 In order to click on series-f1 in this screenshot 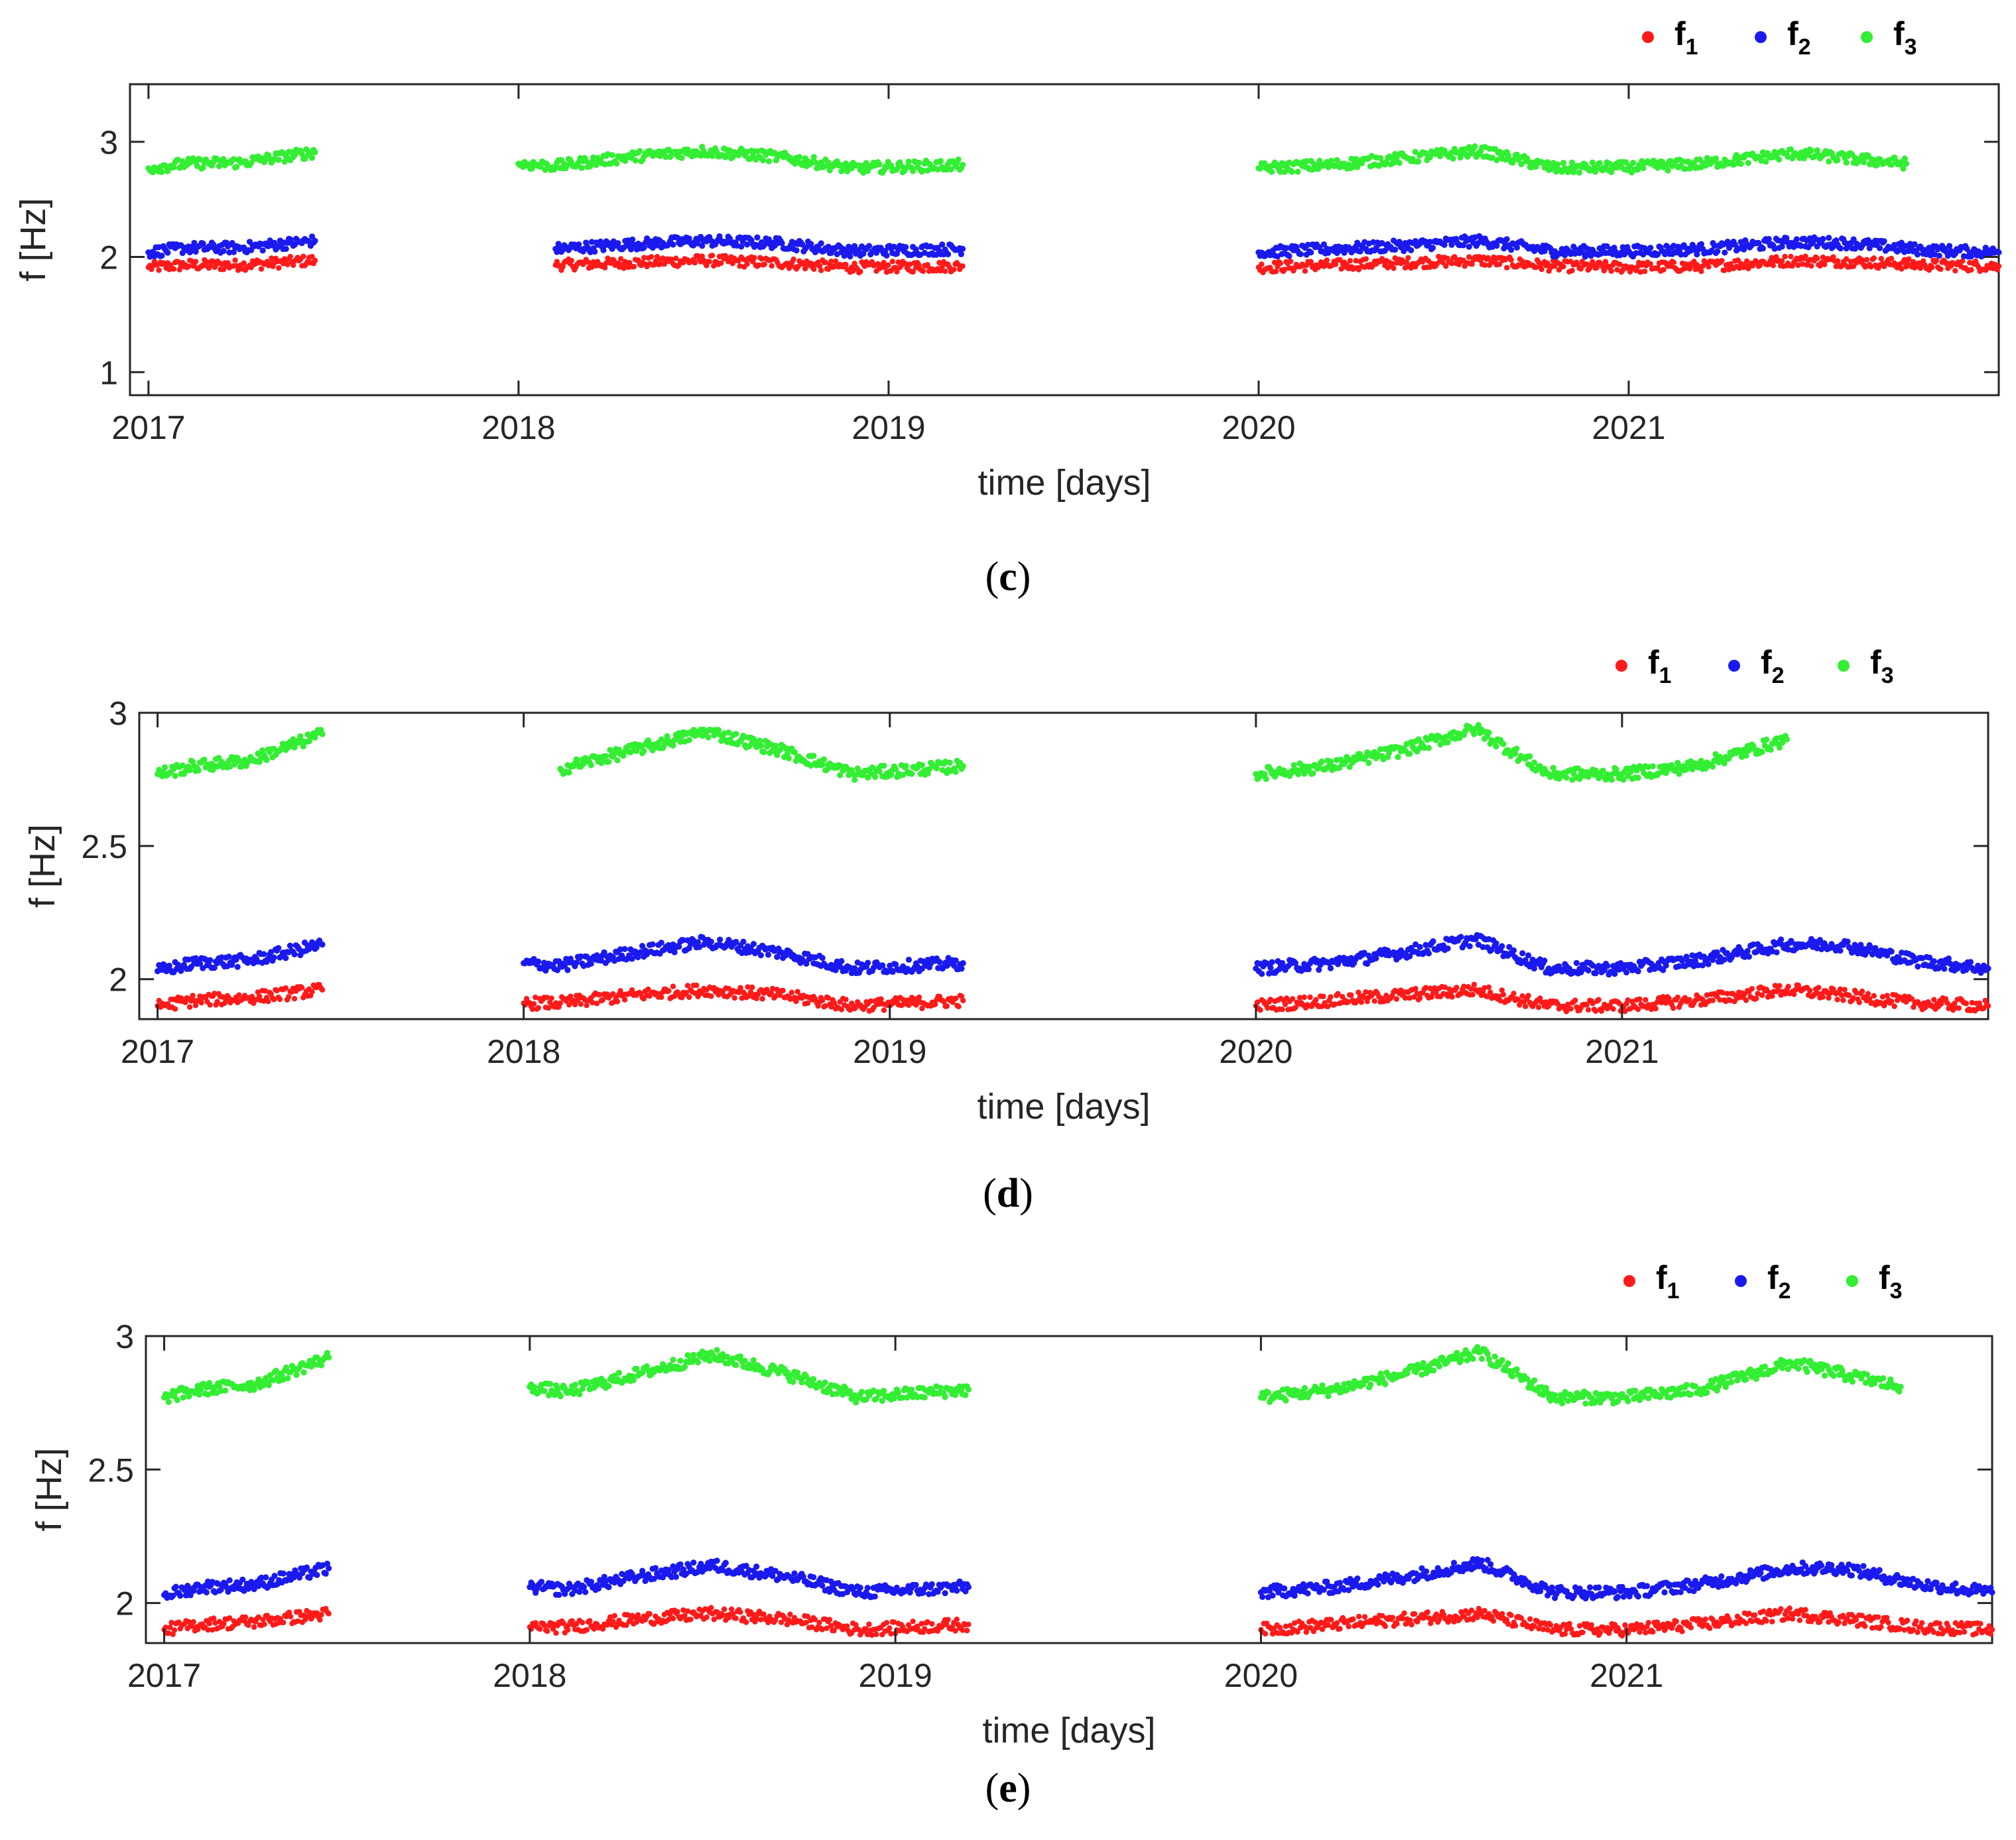, I will do `click(1073, 264)`.